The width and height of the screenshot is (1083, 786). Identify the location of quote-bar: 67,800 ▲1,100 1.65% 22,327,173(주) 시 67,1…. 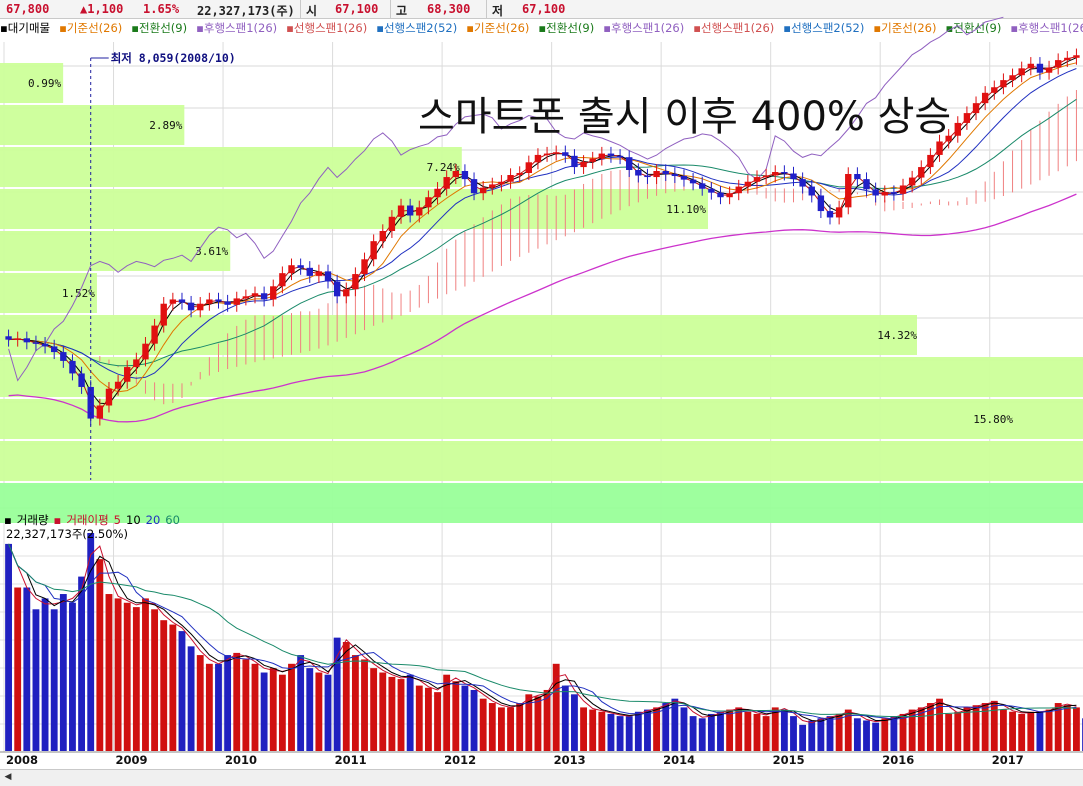
(541, 9).